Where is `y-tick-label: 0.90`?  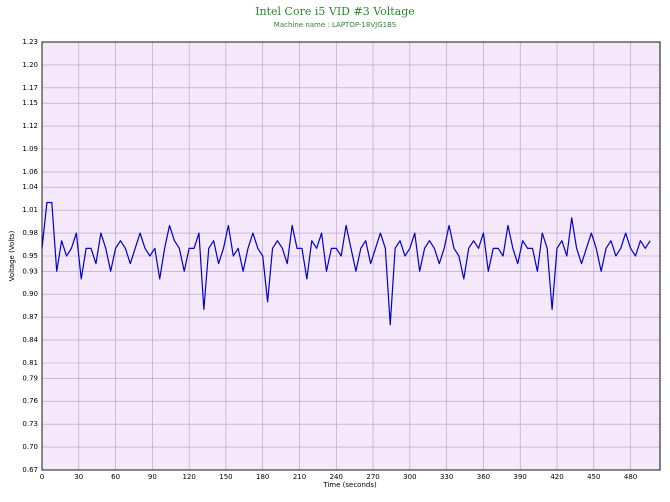
y-tick-label: 0.90 is located at coordinates (30, 294).